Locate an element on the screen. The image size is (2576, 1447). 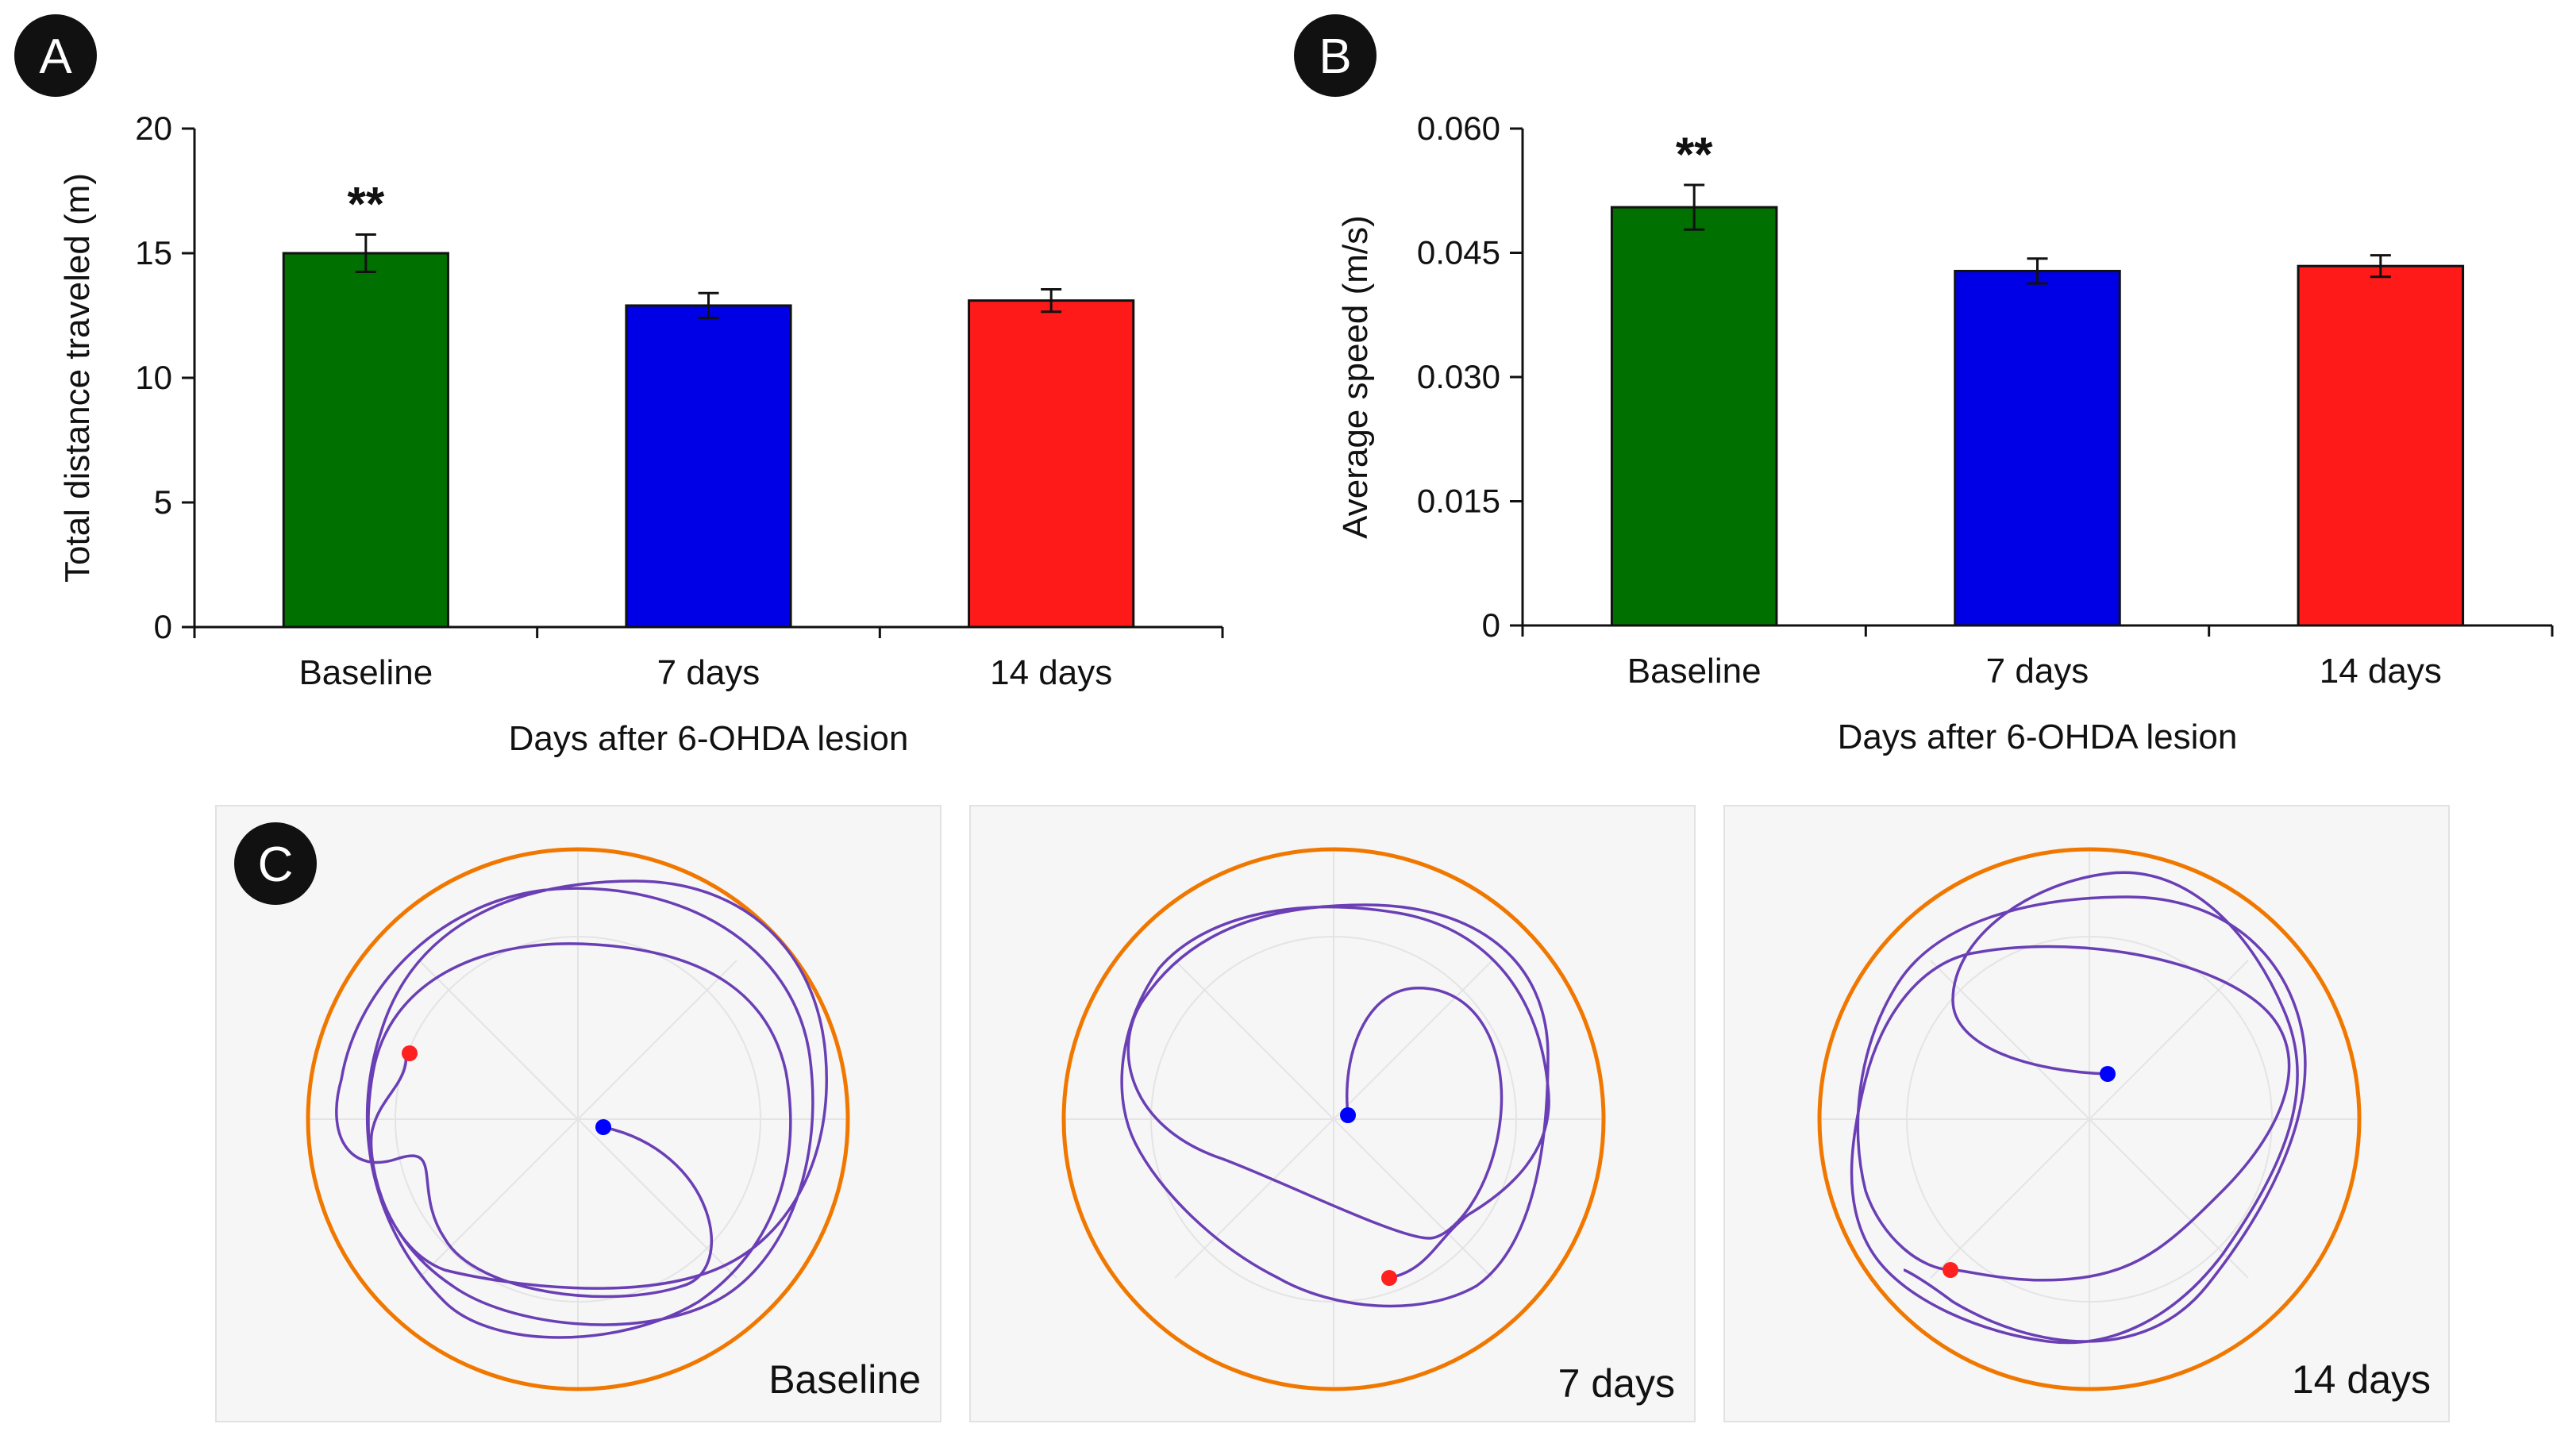
panel-b-letter: B is located at coordinates (1335, 56).